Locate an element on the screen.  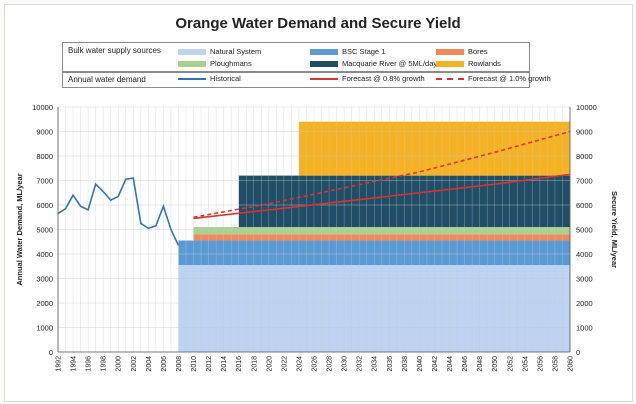
x-tick-label: 2052 is located at coordinates (510, 364).